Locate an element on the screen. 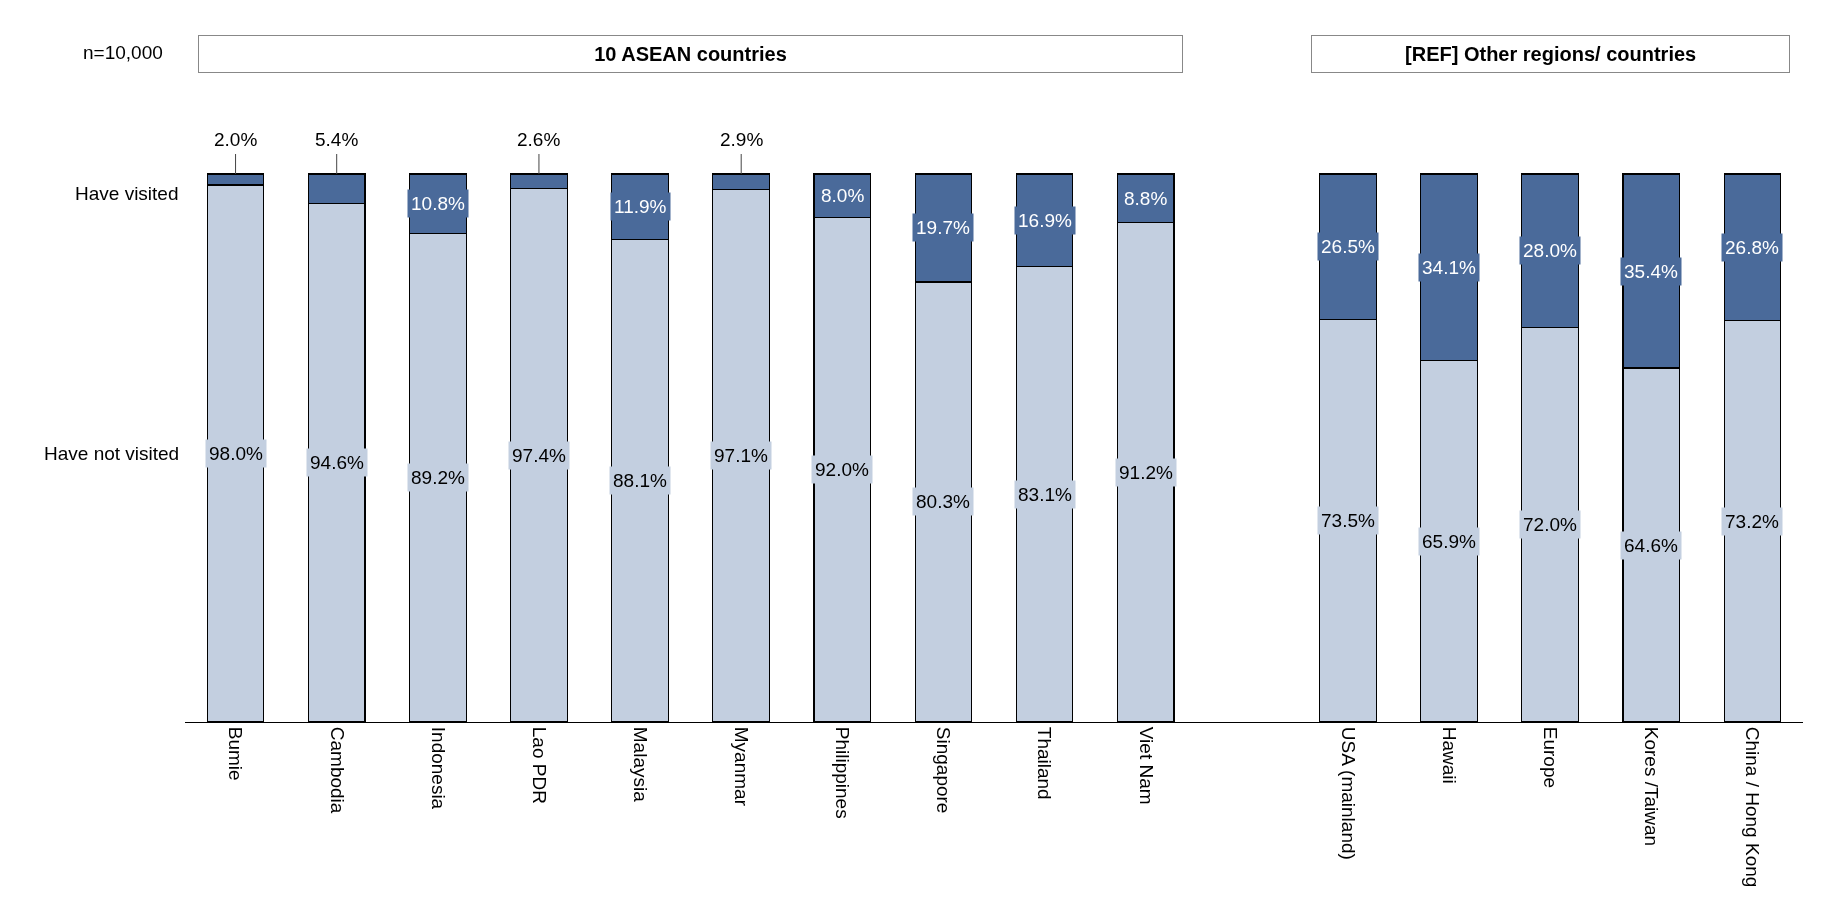  data-label: 5.4% is located at coordinates (337, 139).